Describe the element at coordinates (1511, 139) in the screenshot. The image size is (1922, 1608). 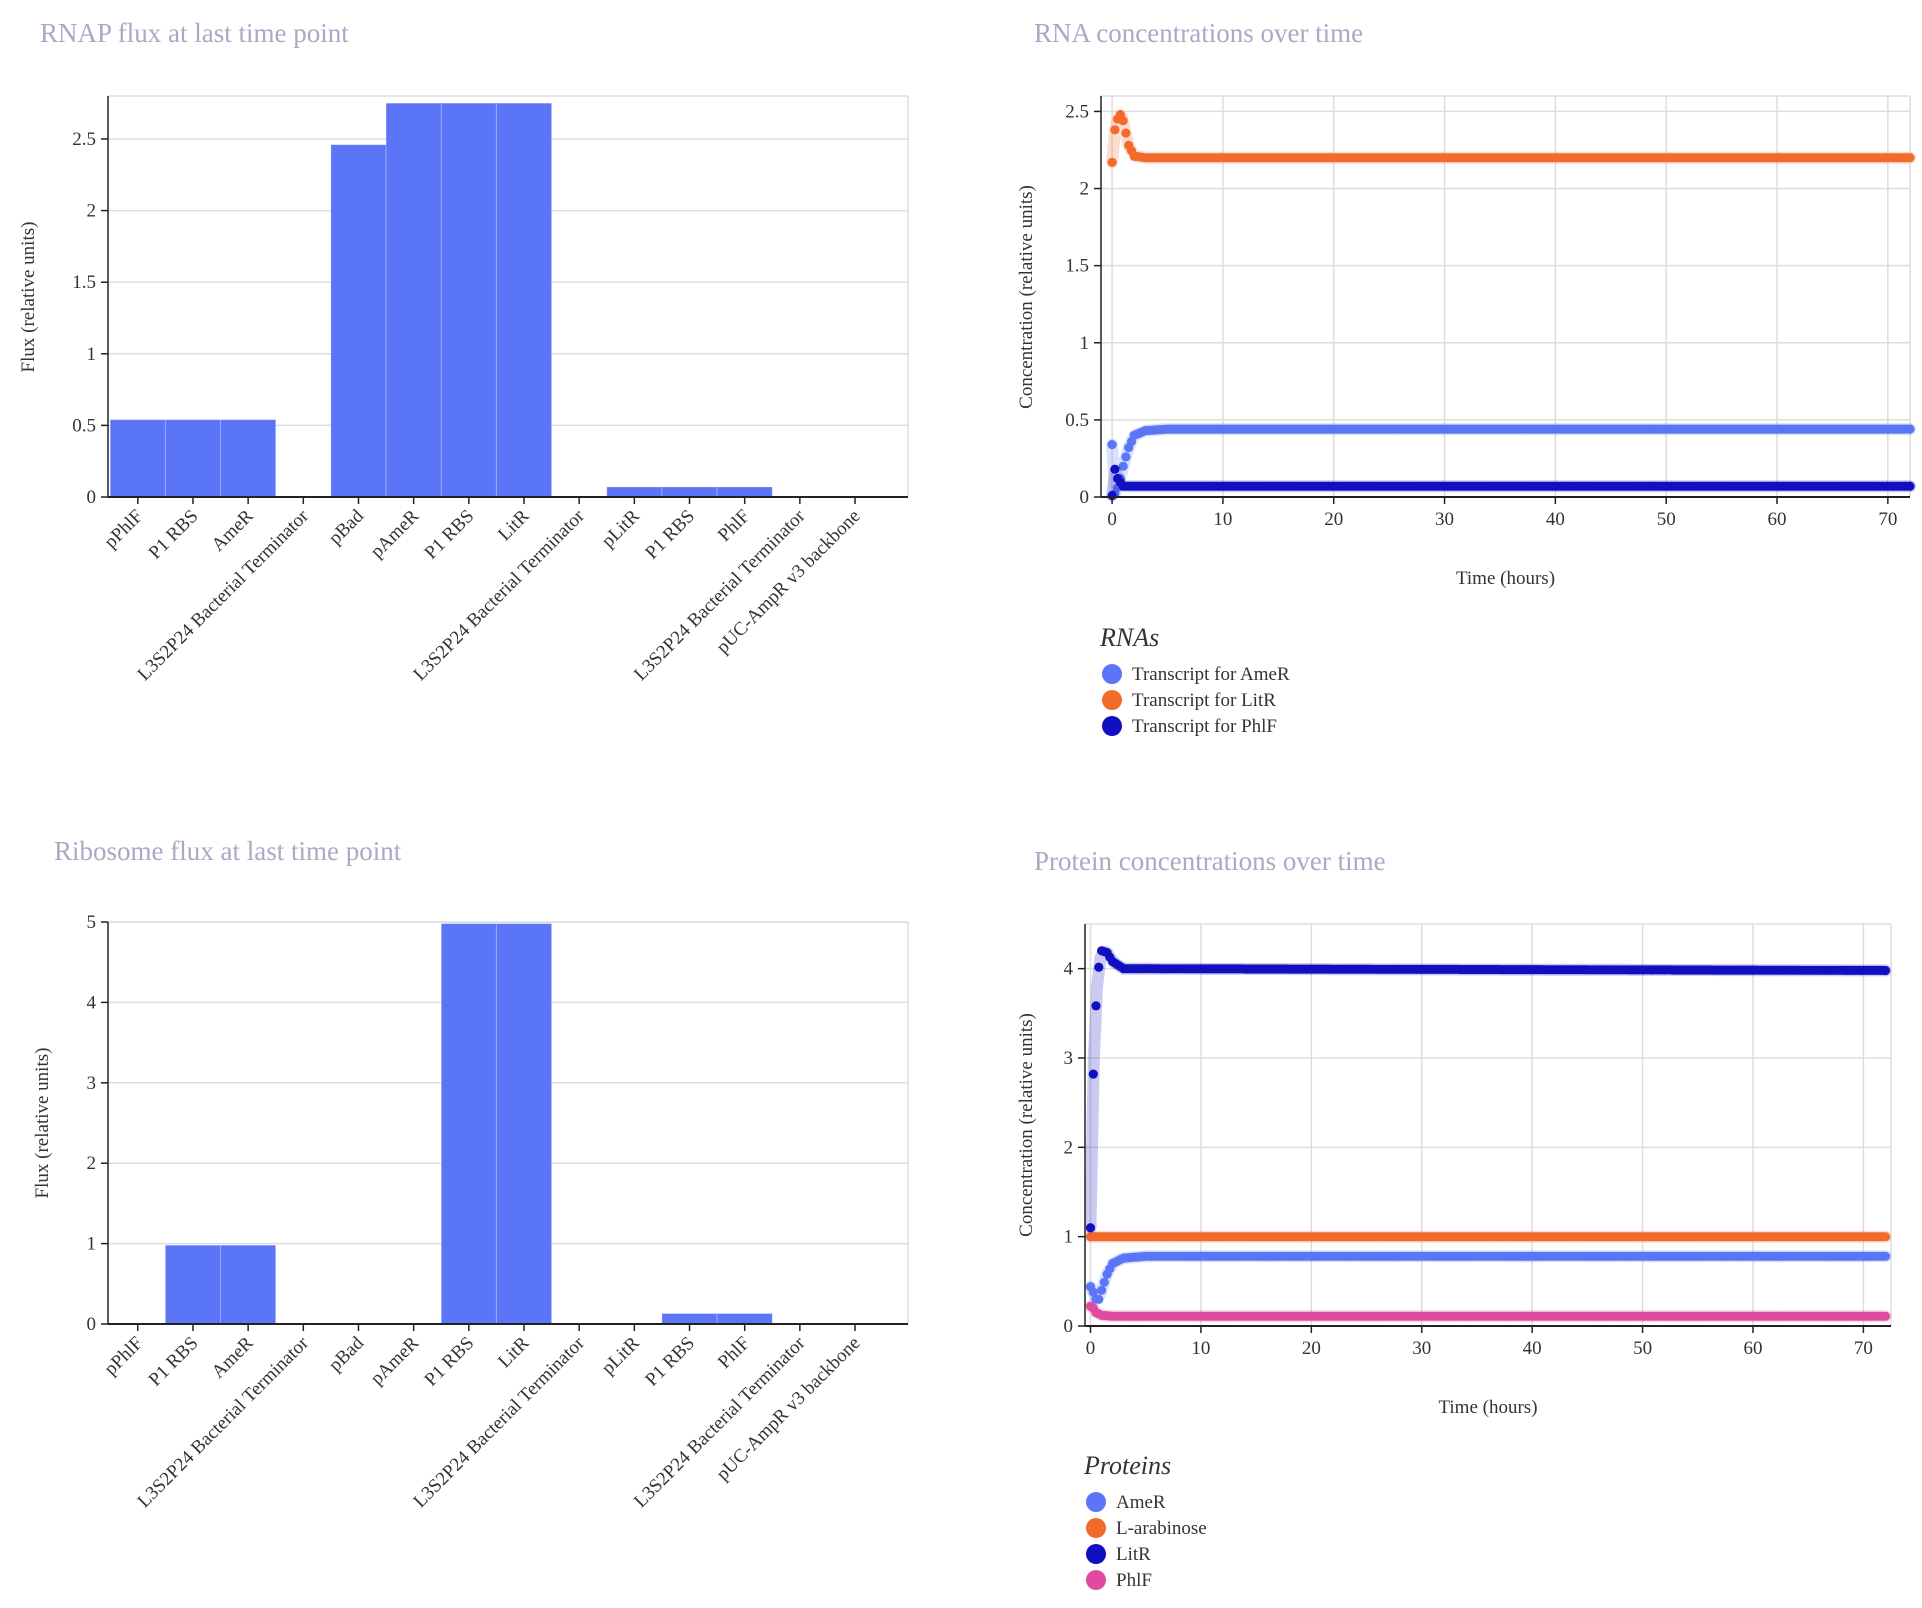
I see `series-transcript-for-litr` at that location.